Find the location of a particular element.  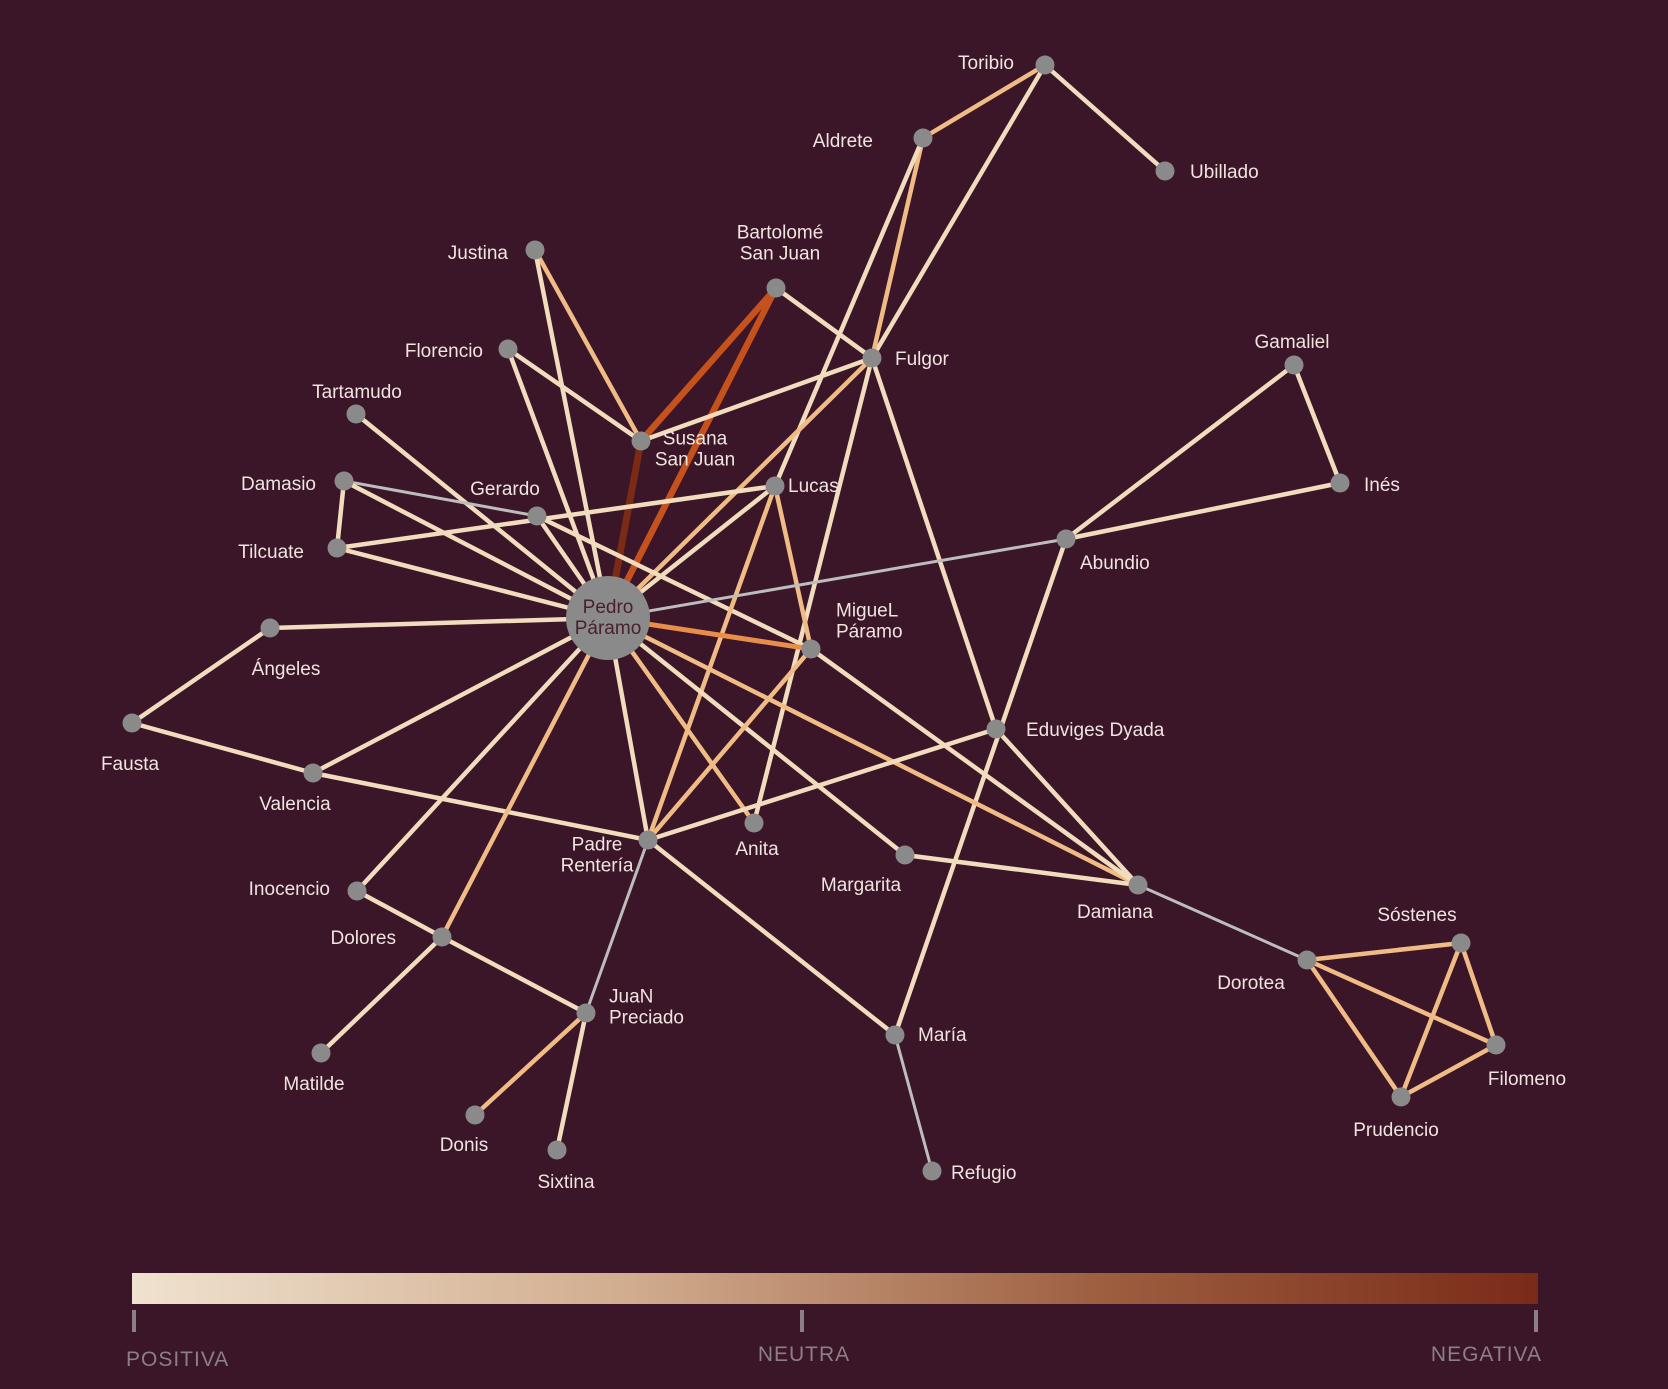

node-label-margarita: Margarita is located at coordinates (861, 885).